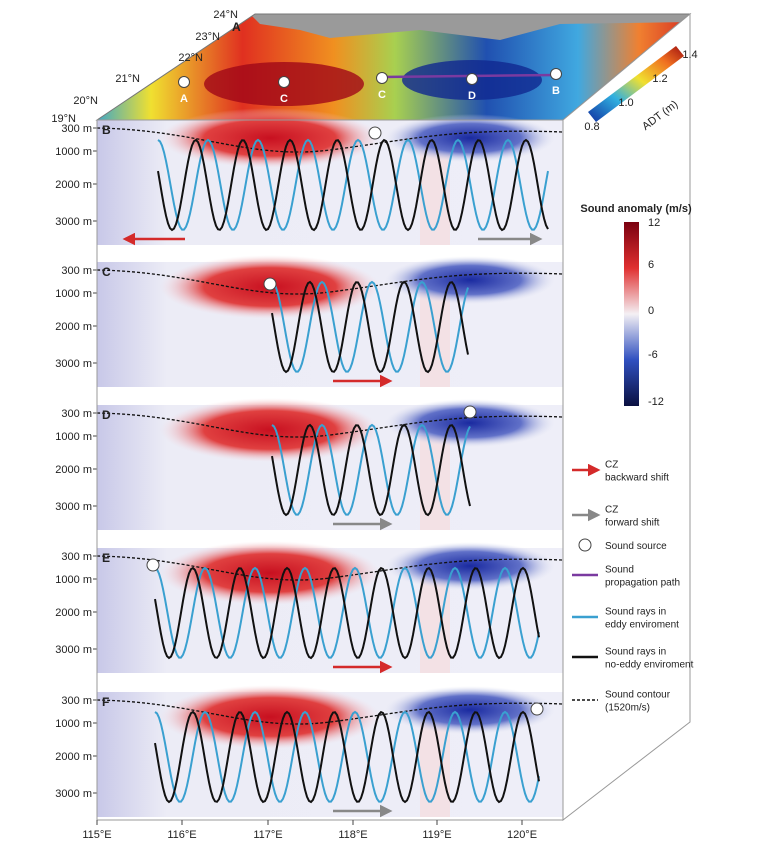 The width and height of the screenshot is (758, 852). I want to click on anomaly-tick: -12, so click(656, 402).